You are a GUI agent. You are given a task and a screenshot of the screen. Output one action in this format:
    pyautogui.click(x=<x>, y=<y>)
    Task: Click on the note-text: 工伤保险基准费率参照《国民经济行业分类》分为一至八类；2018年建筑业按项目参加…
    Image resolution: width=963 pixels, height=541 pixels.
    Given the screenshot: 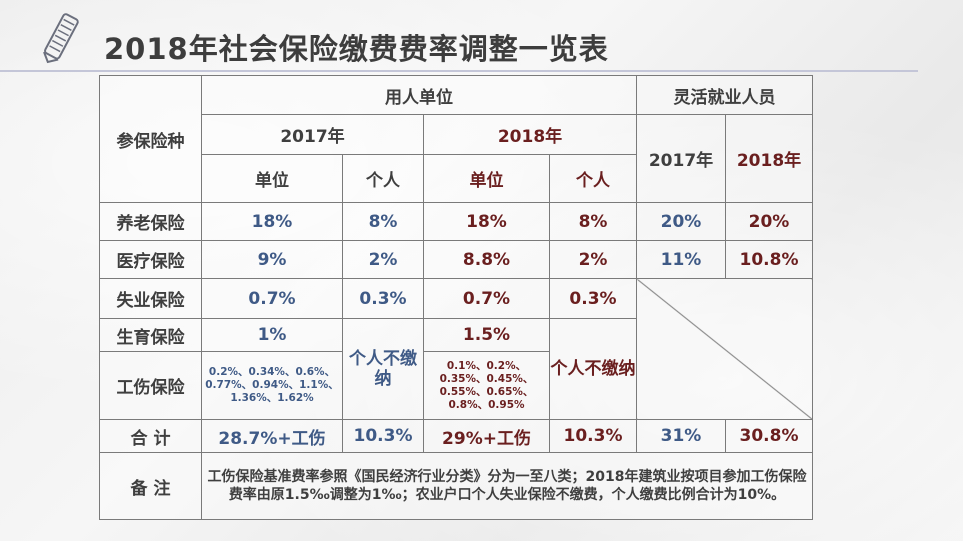 What is the action you would take?
    pyautogui.click(x=507, y=486)
    